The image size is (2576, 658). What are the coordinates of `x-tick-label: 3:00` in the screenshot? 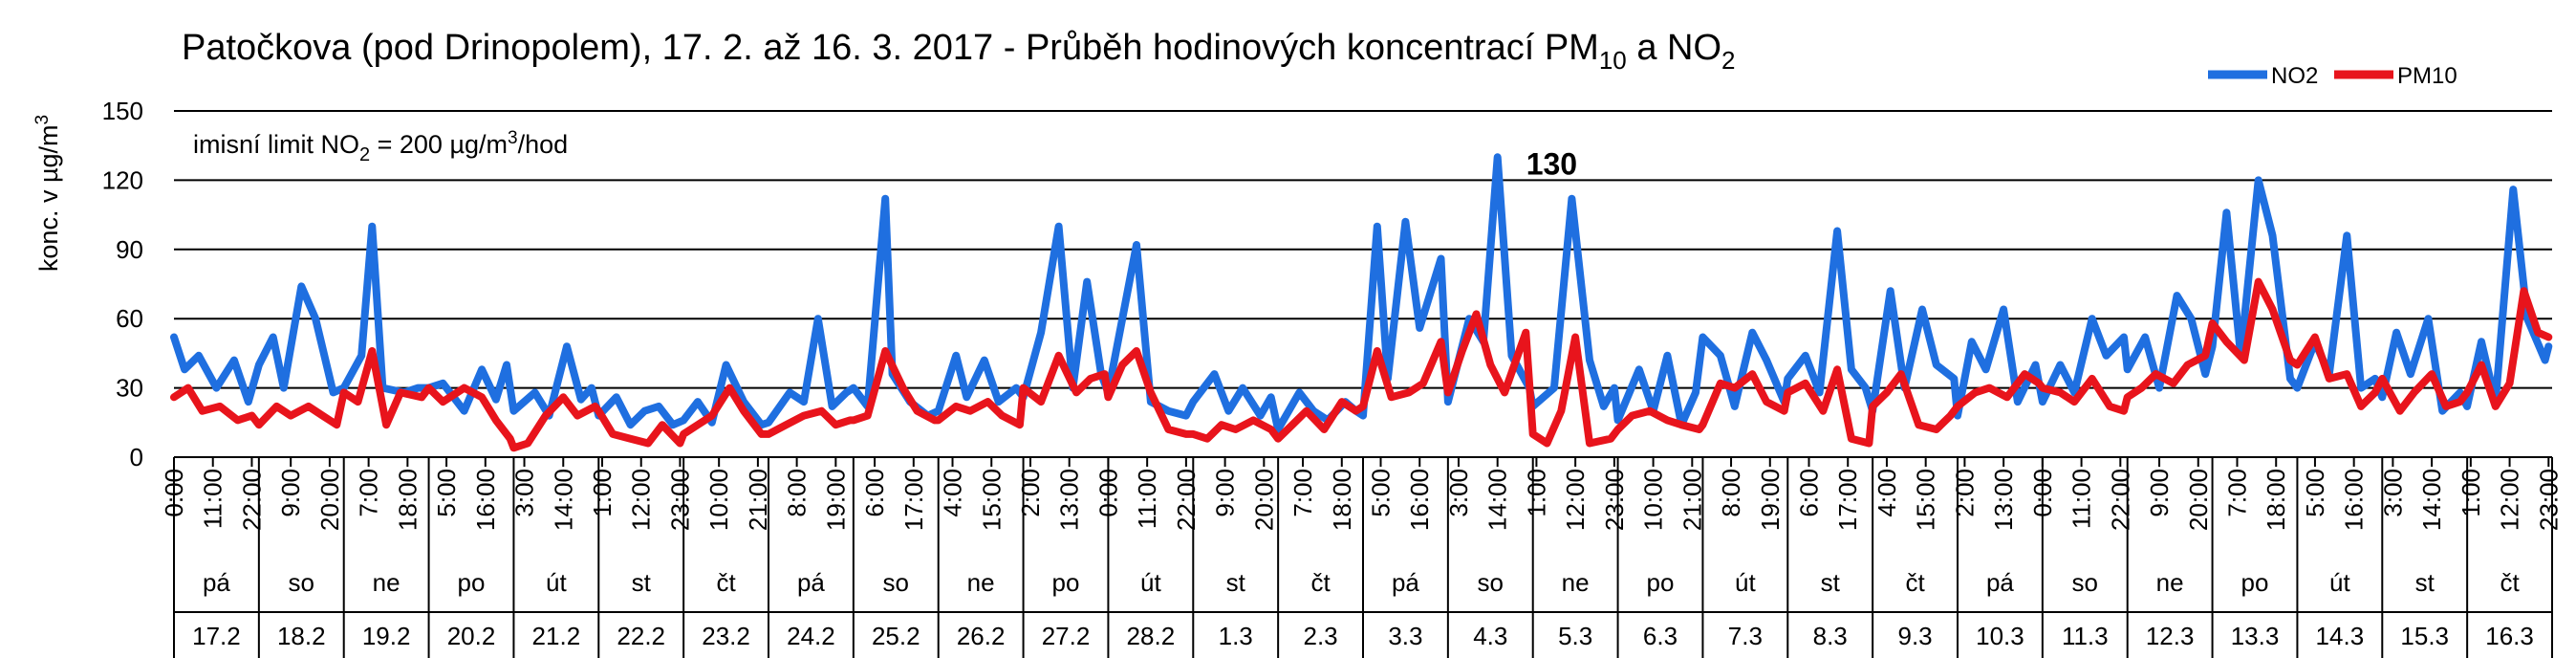 It's located at (524, 493).